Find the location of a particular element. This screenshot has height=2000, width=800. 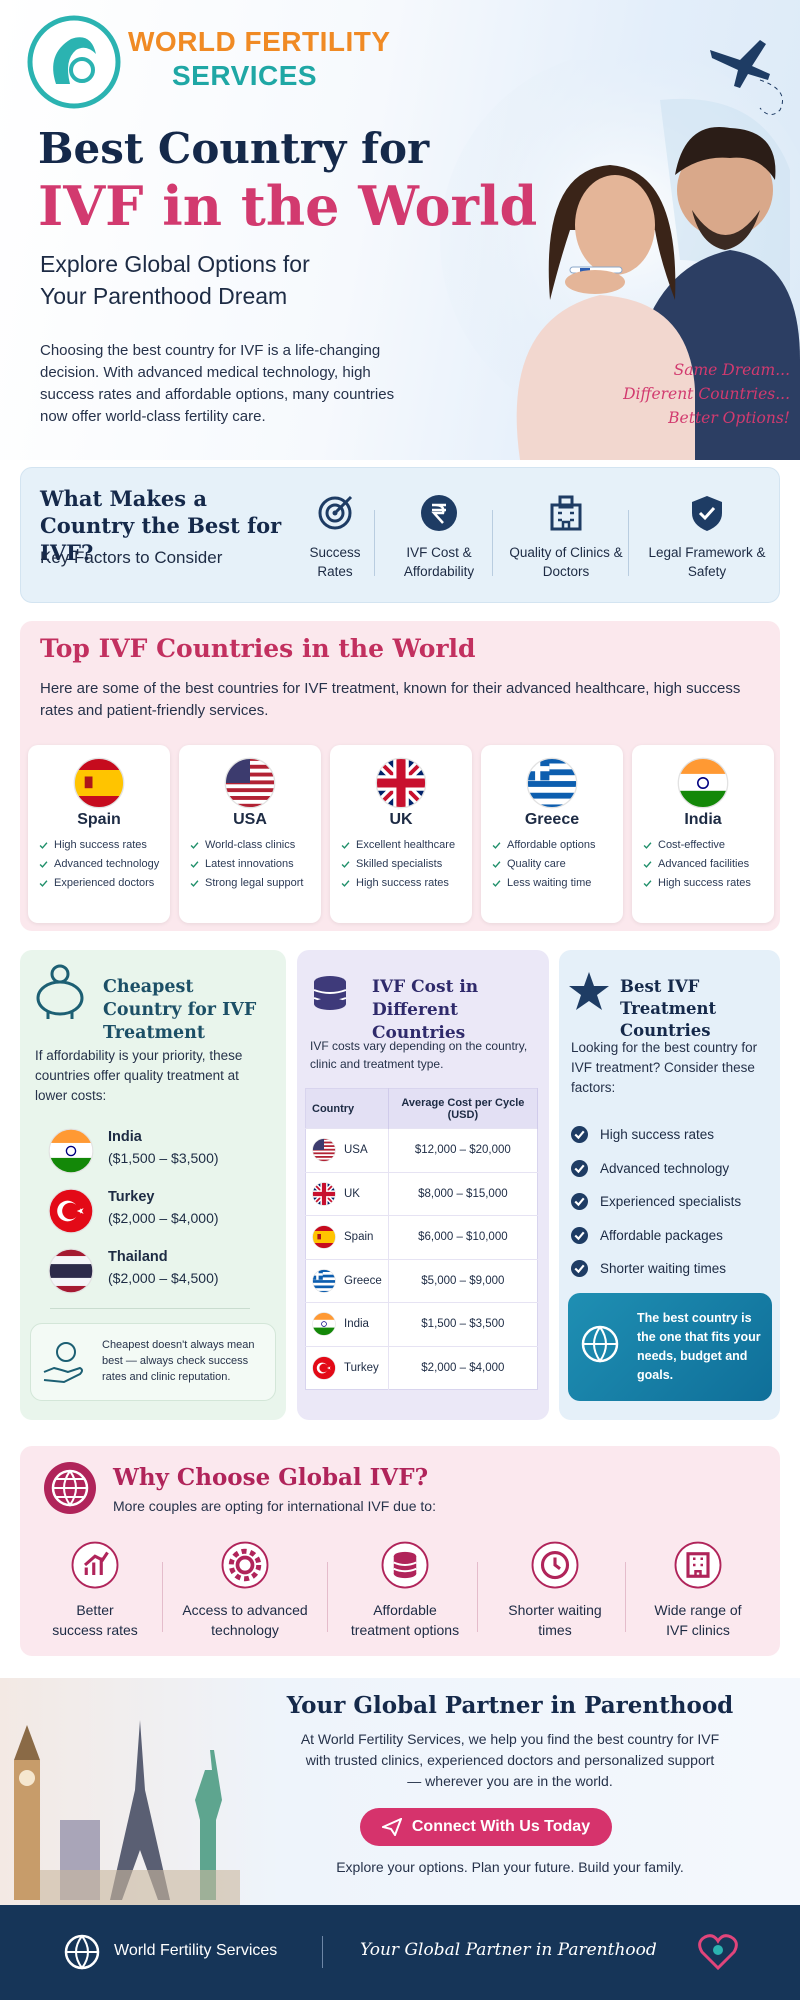

piggy-body is located at coordinates (60, 998).